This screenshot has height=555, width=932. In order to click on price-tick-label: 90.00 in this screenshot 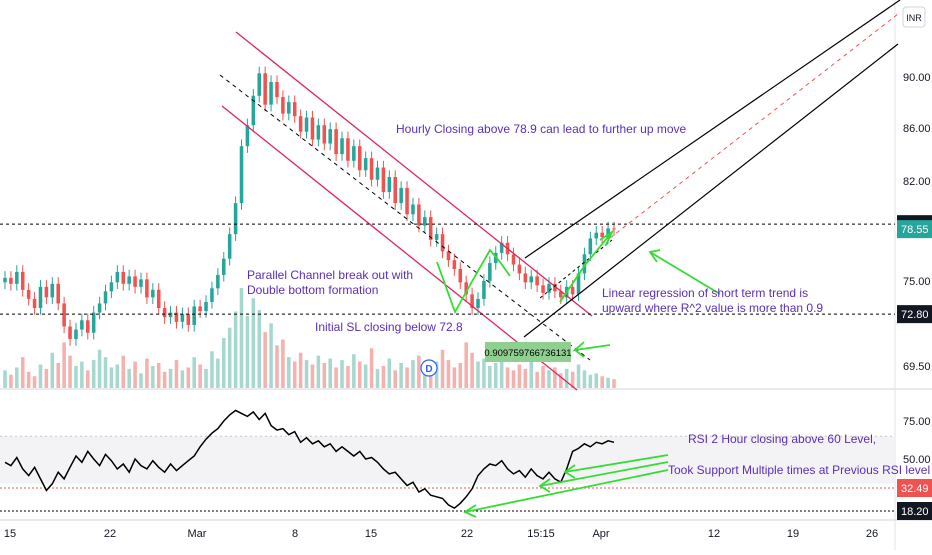, I will do `click(917, 78)`.